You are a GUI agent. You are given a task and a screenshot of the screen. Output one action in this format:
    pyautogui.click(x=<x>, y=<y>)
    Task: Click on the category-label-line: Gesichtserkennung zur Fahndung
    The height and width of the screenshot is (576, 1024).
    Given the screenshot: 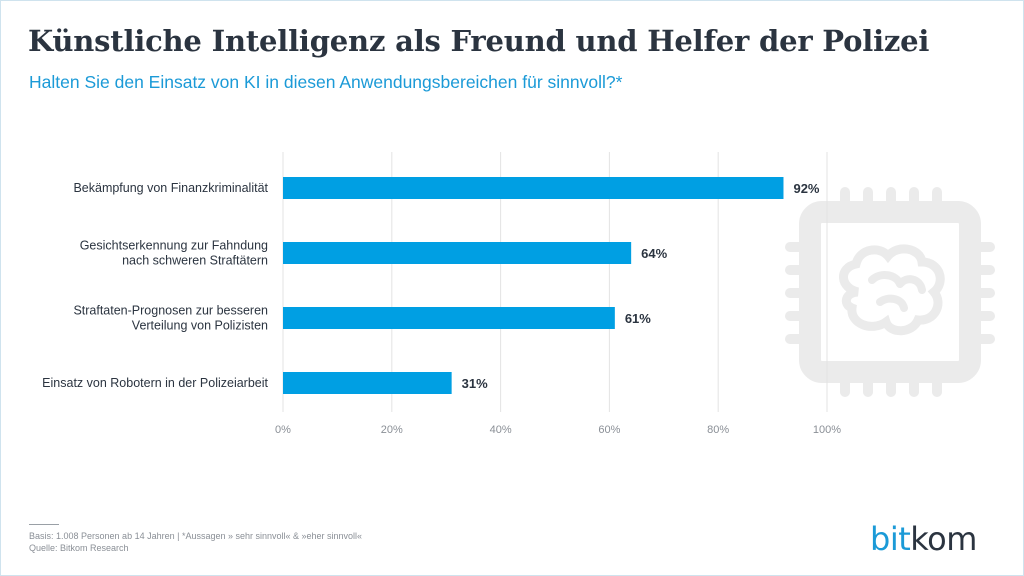 What is the action you would take?
    pyautogui.click(x=174, y=246)
    